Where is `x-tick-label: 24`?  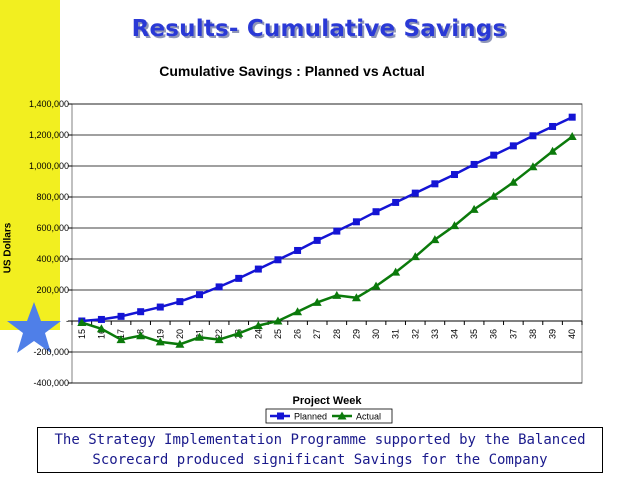 x-tick-label: 24 is located at coordinates (258, 334).